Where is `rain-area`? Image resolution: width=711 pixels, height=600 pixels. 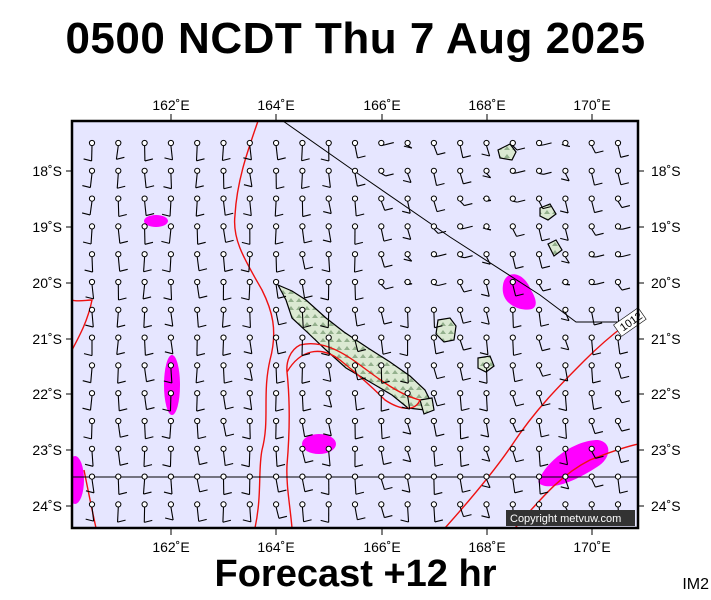 rain-area is located at coordinates (156, 221).